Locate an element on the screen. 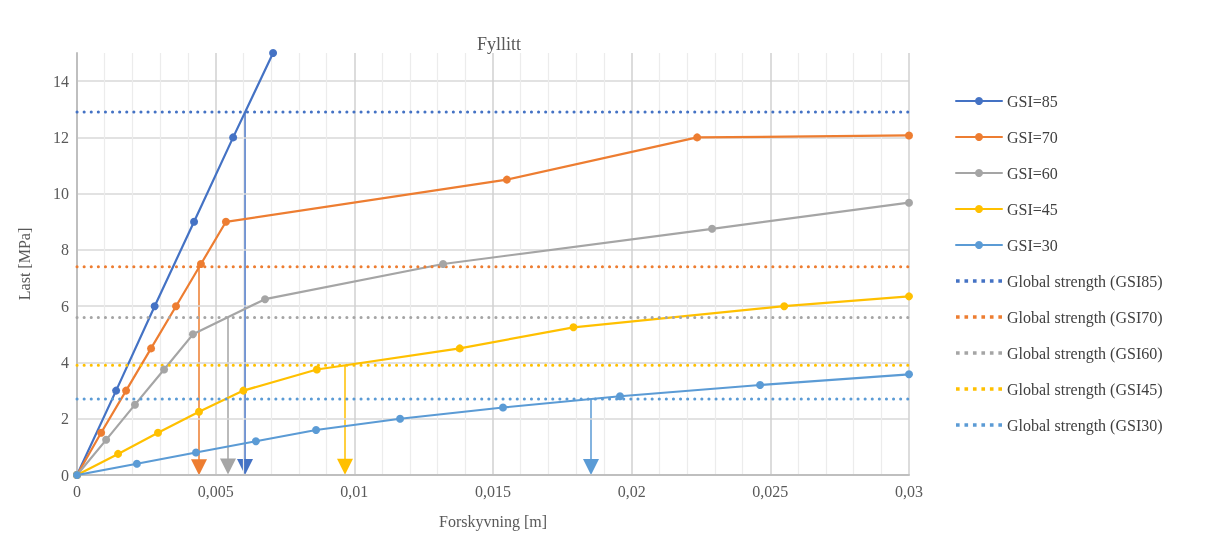 The image size is (1215, 535). x-tick-label: 0,02 is located at coordinates (631, 491).